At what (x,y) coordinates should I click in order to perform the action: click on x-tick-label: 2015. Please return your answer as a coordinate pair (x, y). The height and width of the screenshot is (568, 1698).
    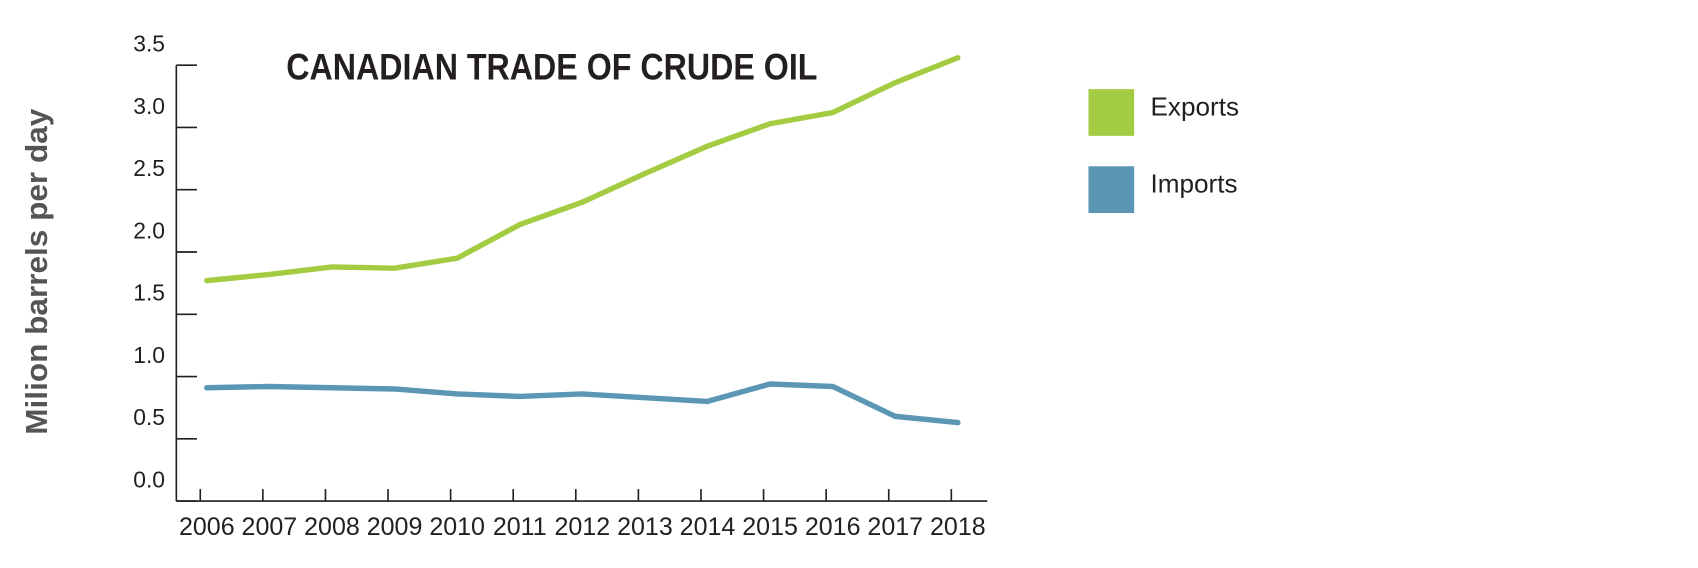
    Looking at the image, I should click on (770, 527).